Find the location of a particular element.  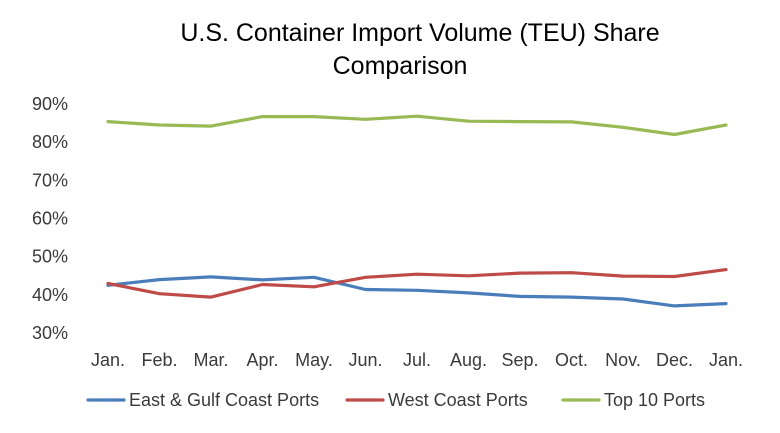

y-tick-label: 80% is located at coordinates (50, 142).